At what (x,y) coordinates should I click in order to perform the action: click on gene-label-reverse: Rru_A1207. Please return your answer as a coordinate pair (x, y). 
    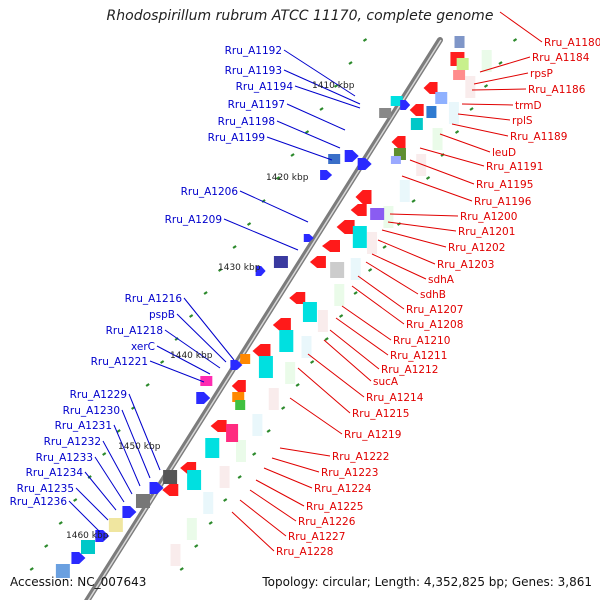
    Looking at the image, I should click on (434, 310).